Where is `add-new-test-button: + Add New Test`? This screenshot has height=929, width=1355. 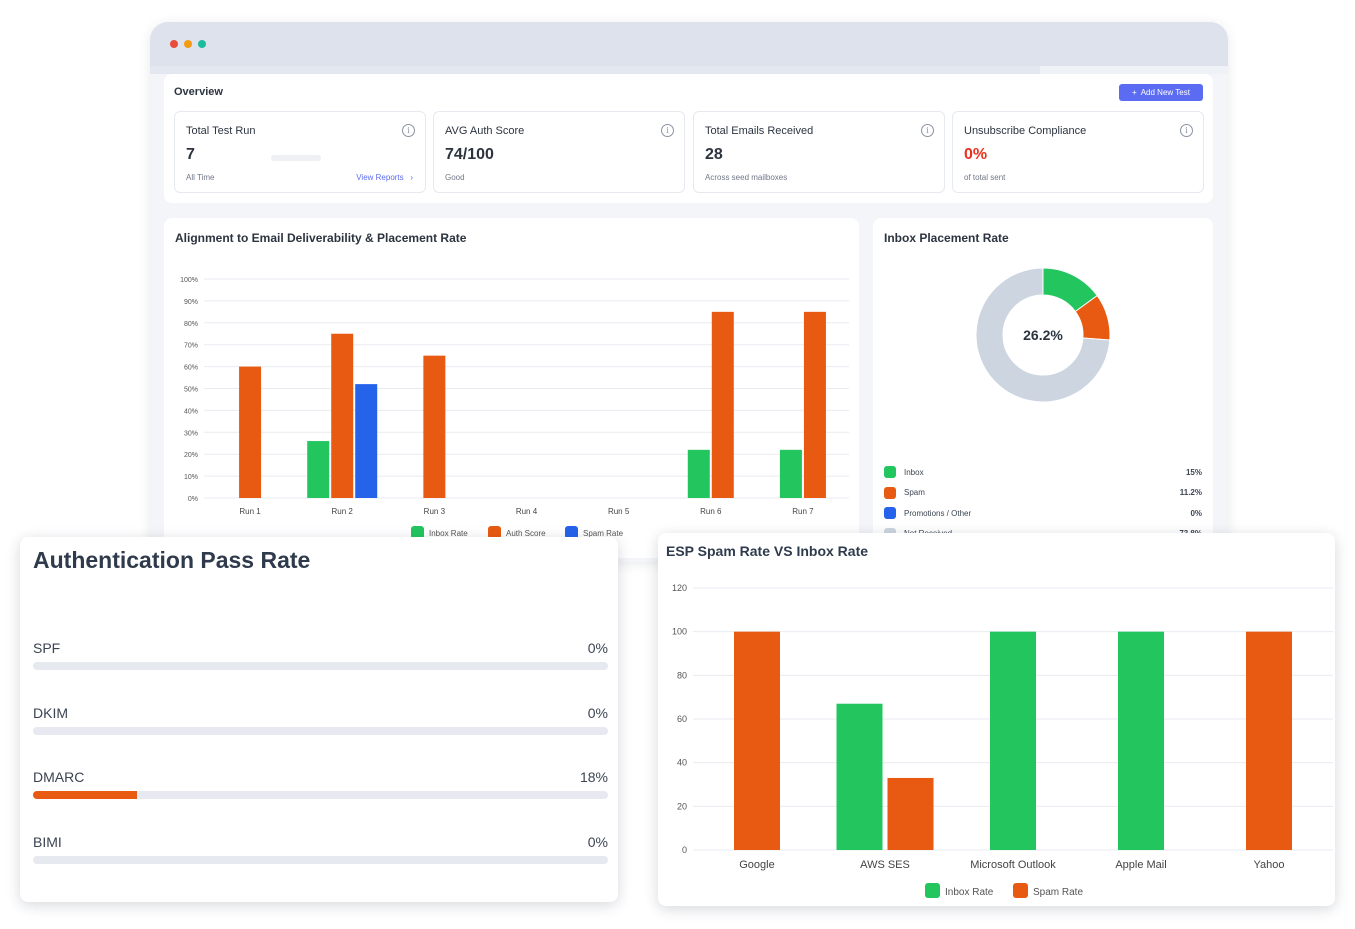 add-new-test-button: + Add New Test is located at coordinates (1161, 92).